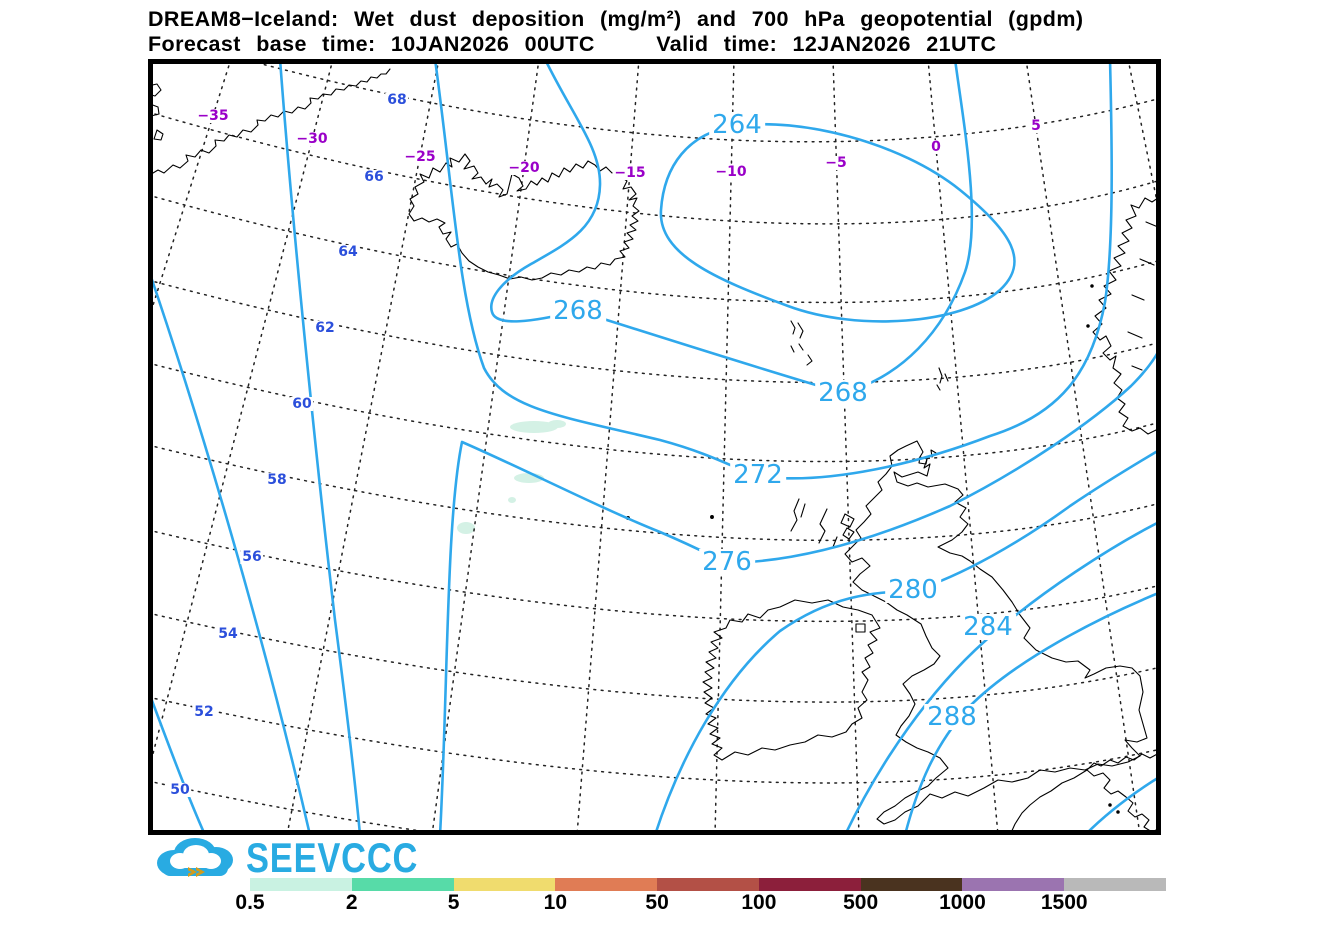  Describe the element at coordinates (759, 902) in the screenshot. I see `colorbar-tick: 100` at that location.